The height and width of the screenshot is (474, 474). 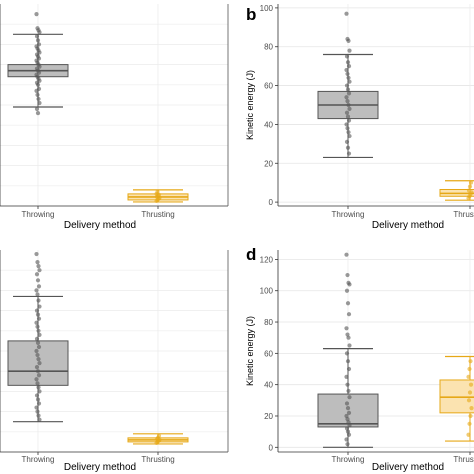 I want to click on x-tick-label: Throwing, so click(x=38, y=214).